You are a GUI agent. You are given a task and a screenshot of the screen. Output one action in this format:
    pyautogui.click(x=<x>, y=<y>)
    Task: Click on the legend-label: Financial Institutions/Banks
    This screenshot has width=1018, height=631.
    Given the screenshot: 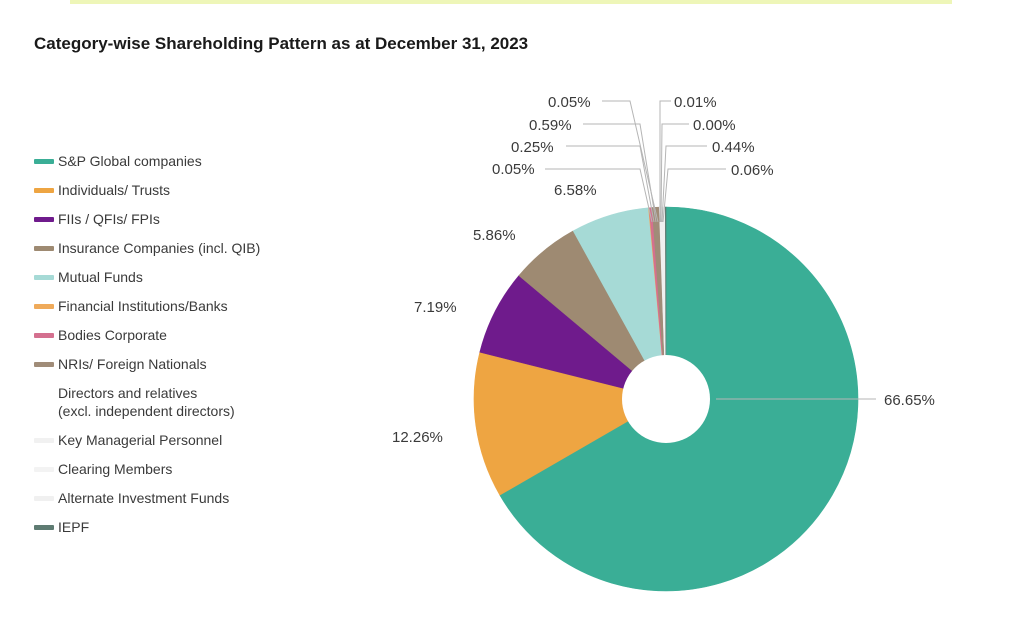 What is the action you would take?
    pyautogui.click(x=143, y=306)
    